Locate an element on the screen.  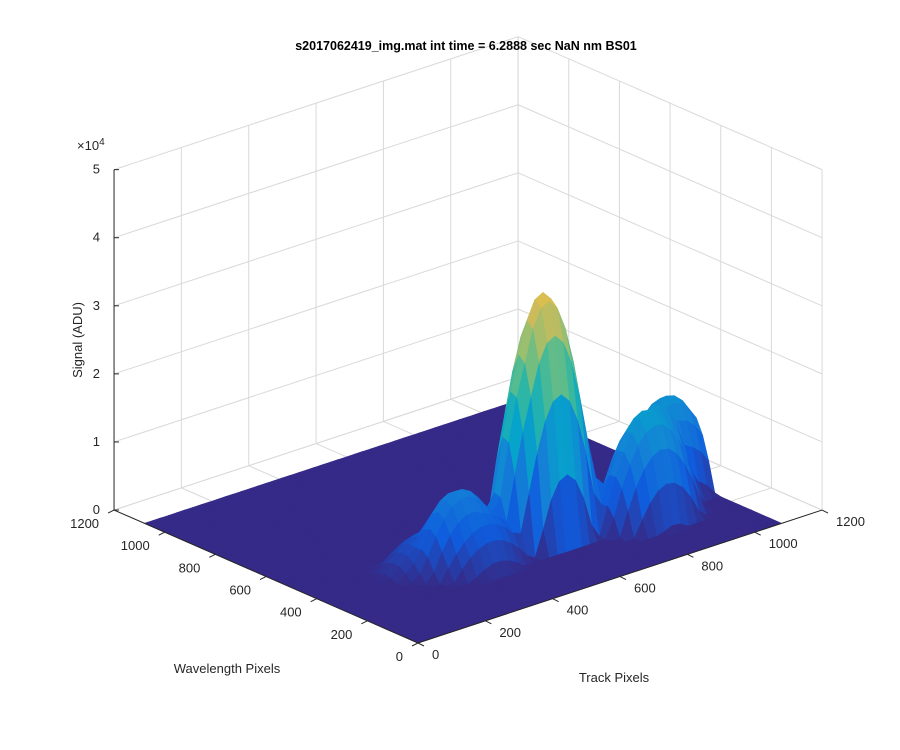
z-exponent-label: ×10⁴ is located at coordinates (91, 145).